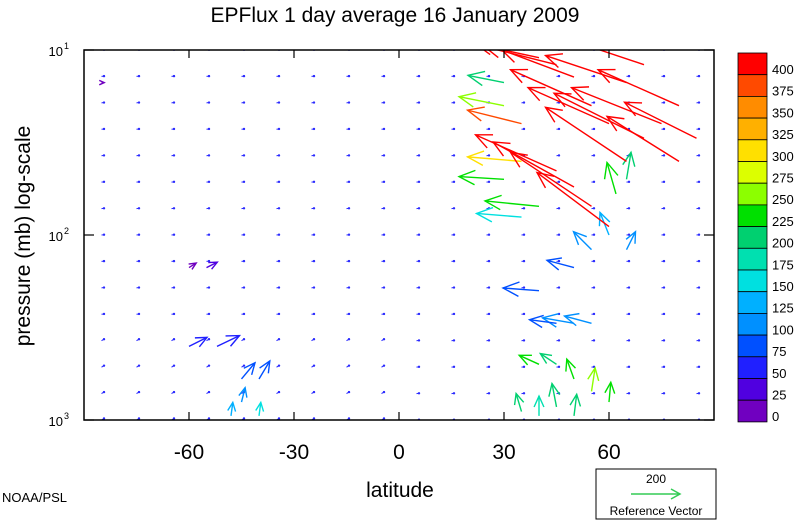 The width and height of the screenshot is (800, 521). I want to click on reference-arrow-icon, so click(656, 494).